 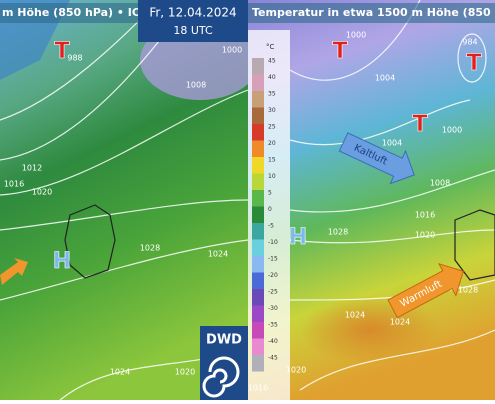 I want to click on left-header: m Höhe (850 hPa) • ICON, so click(x=80, y=12).